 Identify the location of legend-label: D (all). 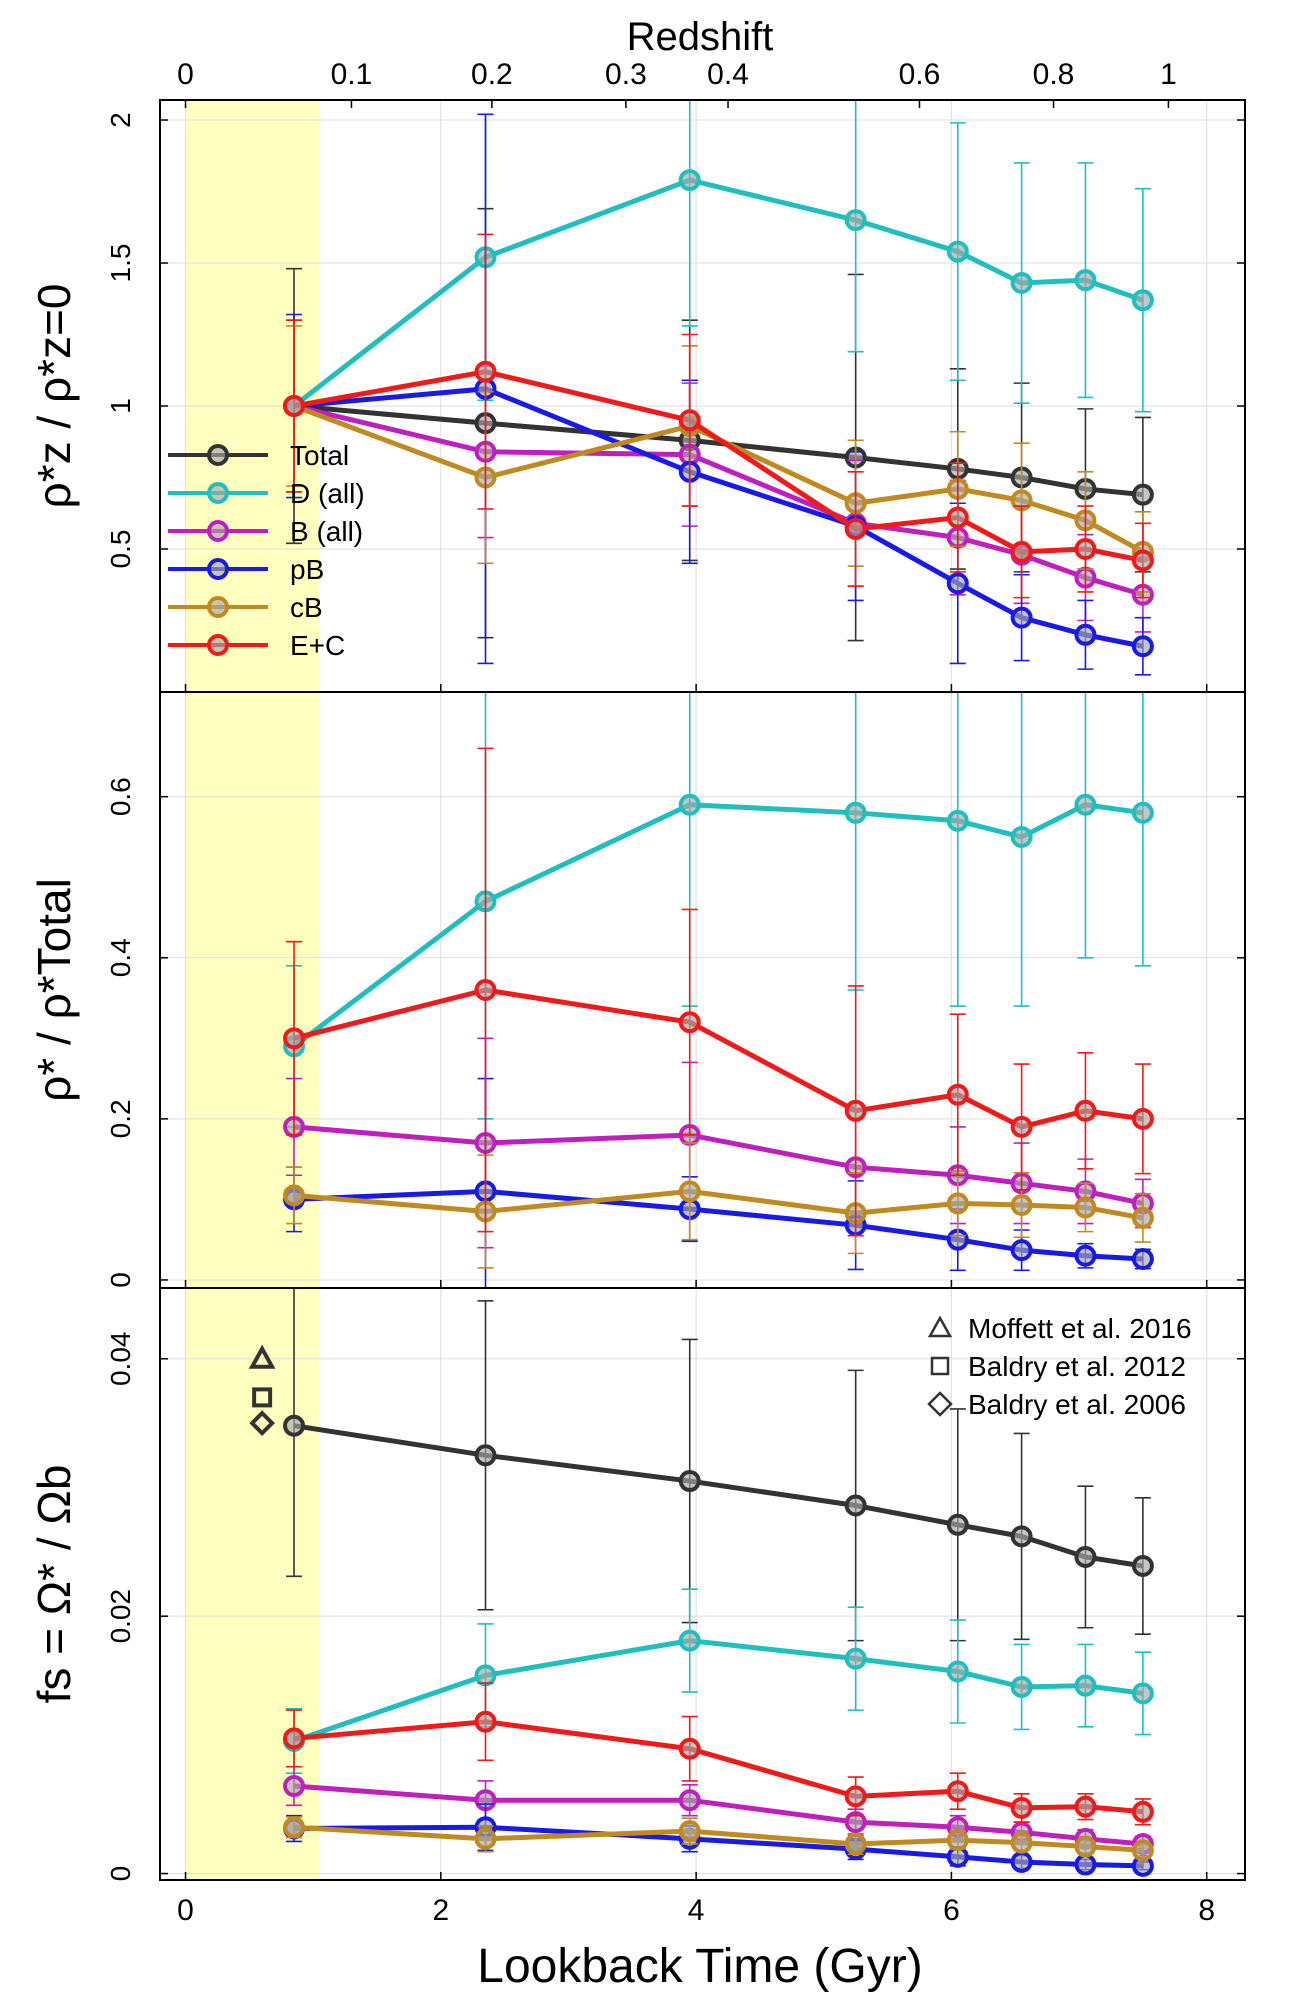
(327, 493).